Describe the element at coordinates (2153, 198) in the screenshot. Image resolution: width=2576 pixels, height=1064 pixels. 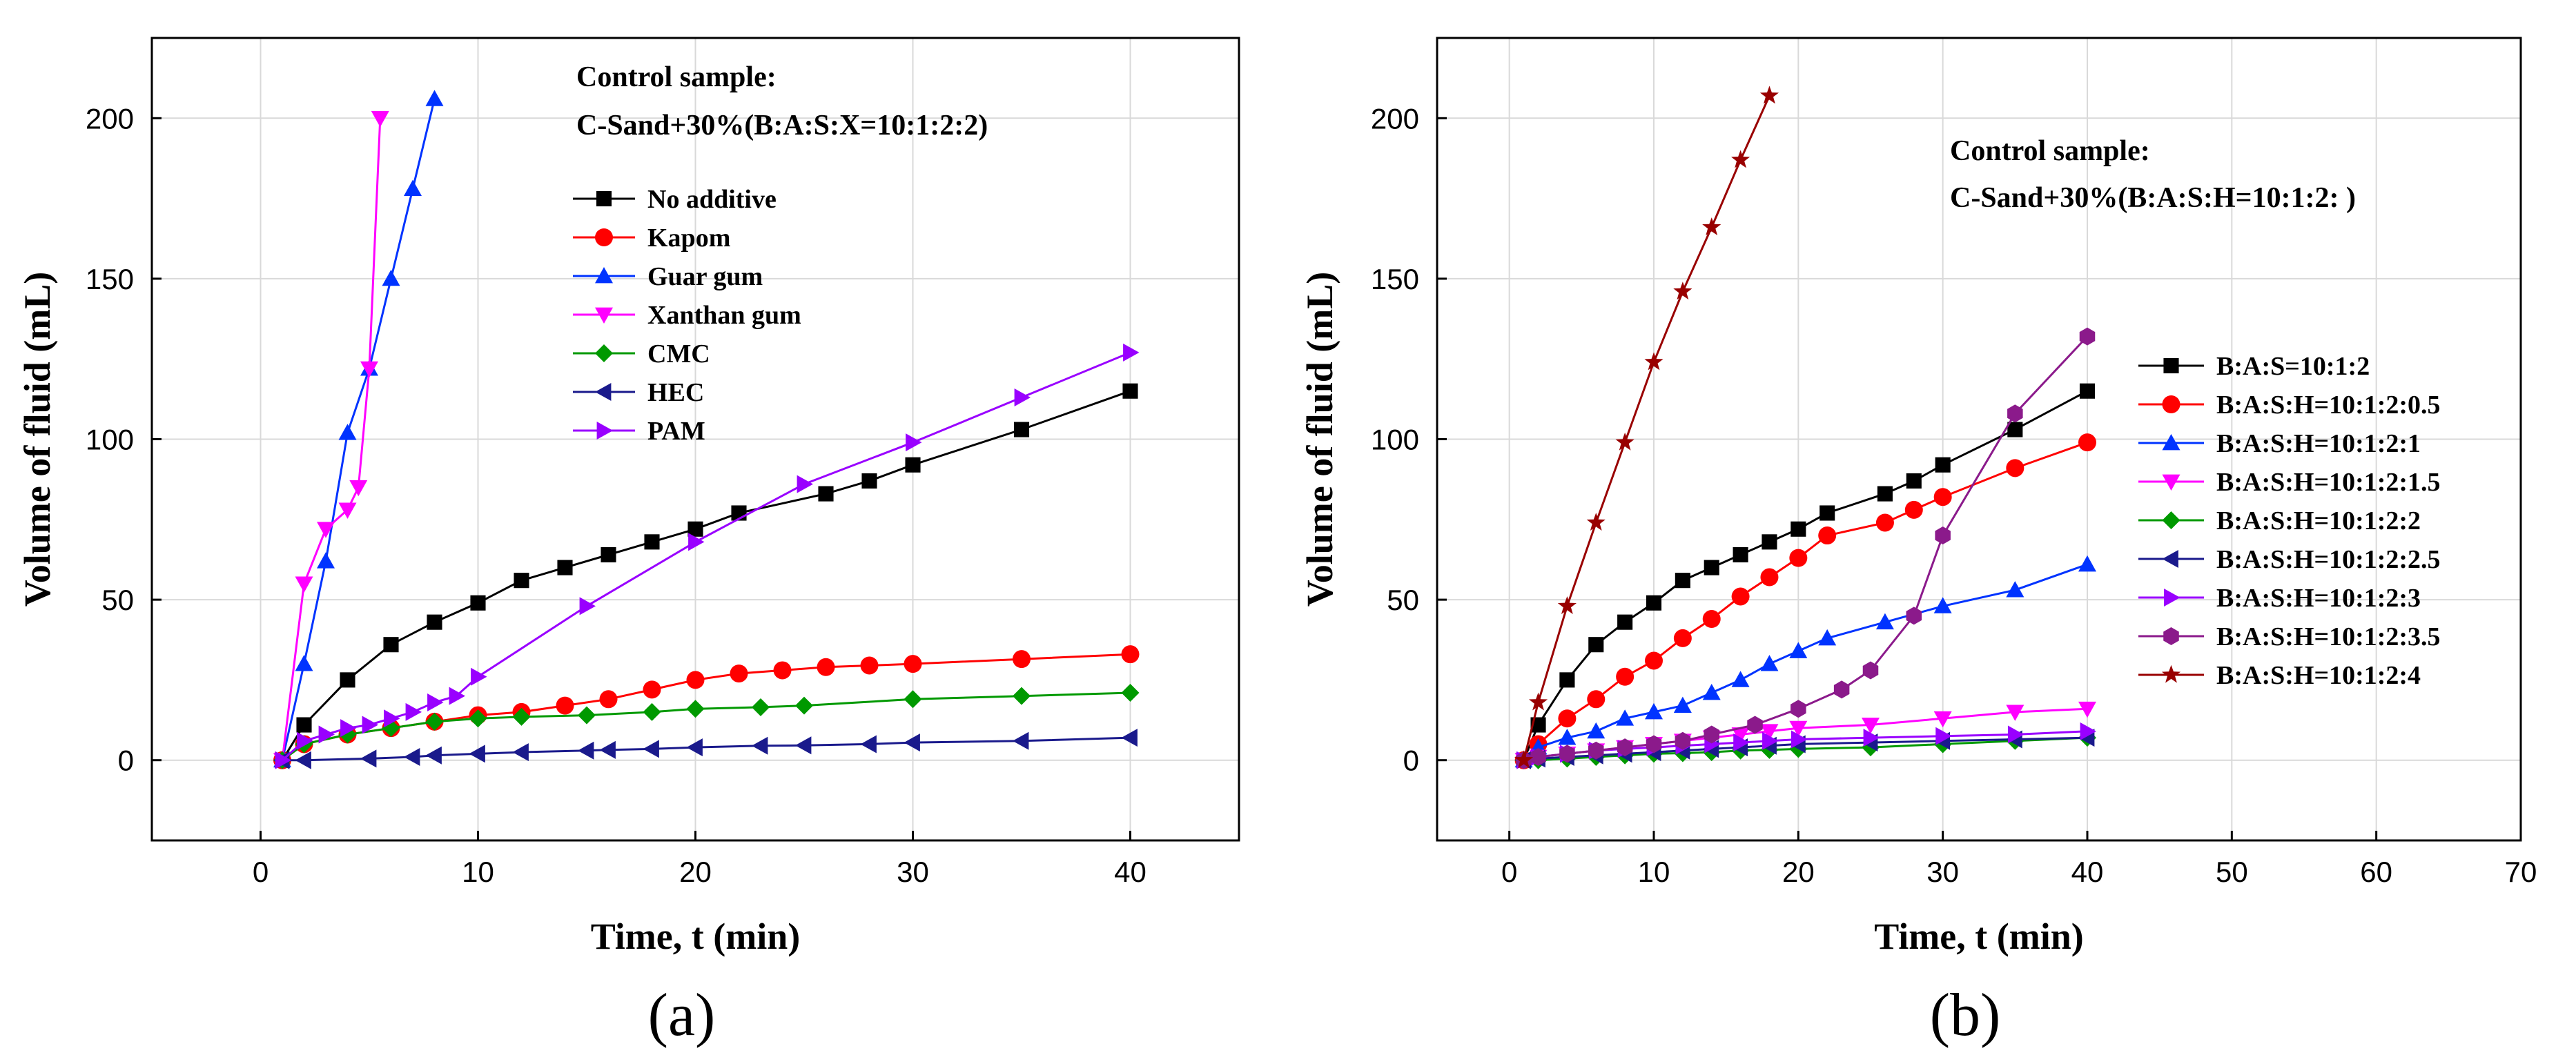
I see `chart-b-annotation-line: C-Sand+30%(B:A:S:H=10:1:2: )` at that location.